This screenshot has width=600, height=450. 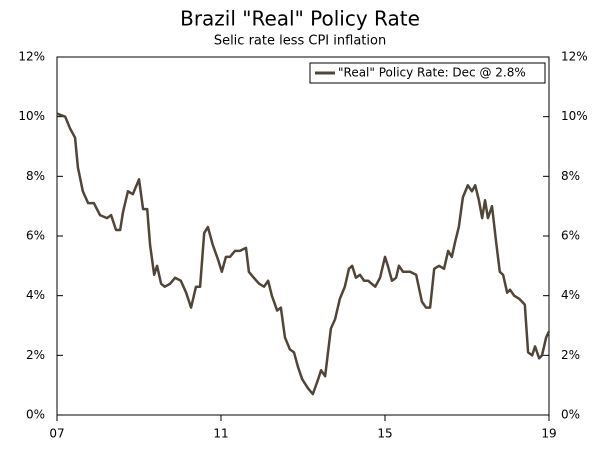 What do you see at coordinates (220, 434) in the screenshot?
I see `x-tick-label: 11` at bounding box center [220, 434].